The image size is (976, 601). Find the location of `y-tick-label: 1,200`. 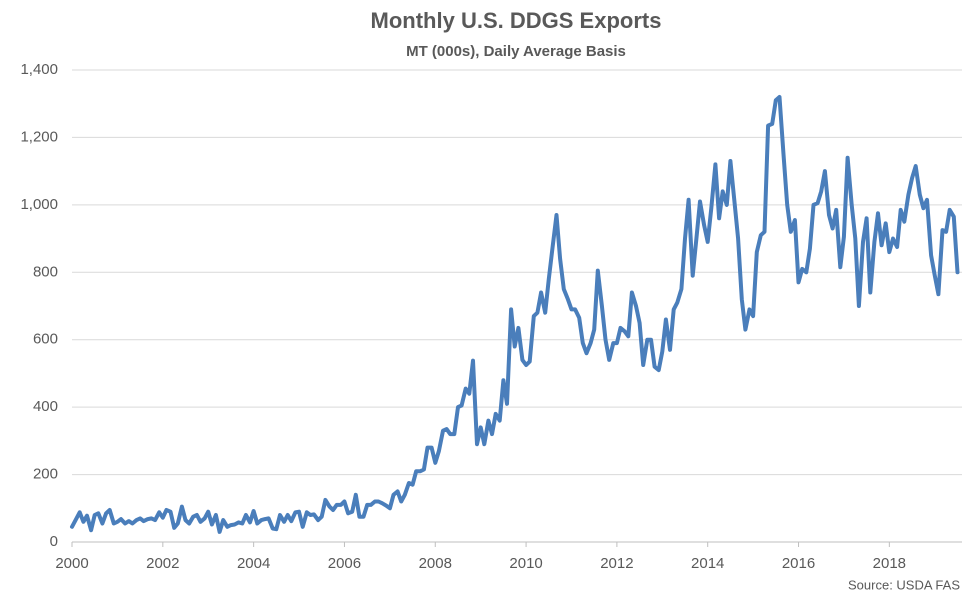

y-tick-label: 1,200 is located at coordinates (39, 136).